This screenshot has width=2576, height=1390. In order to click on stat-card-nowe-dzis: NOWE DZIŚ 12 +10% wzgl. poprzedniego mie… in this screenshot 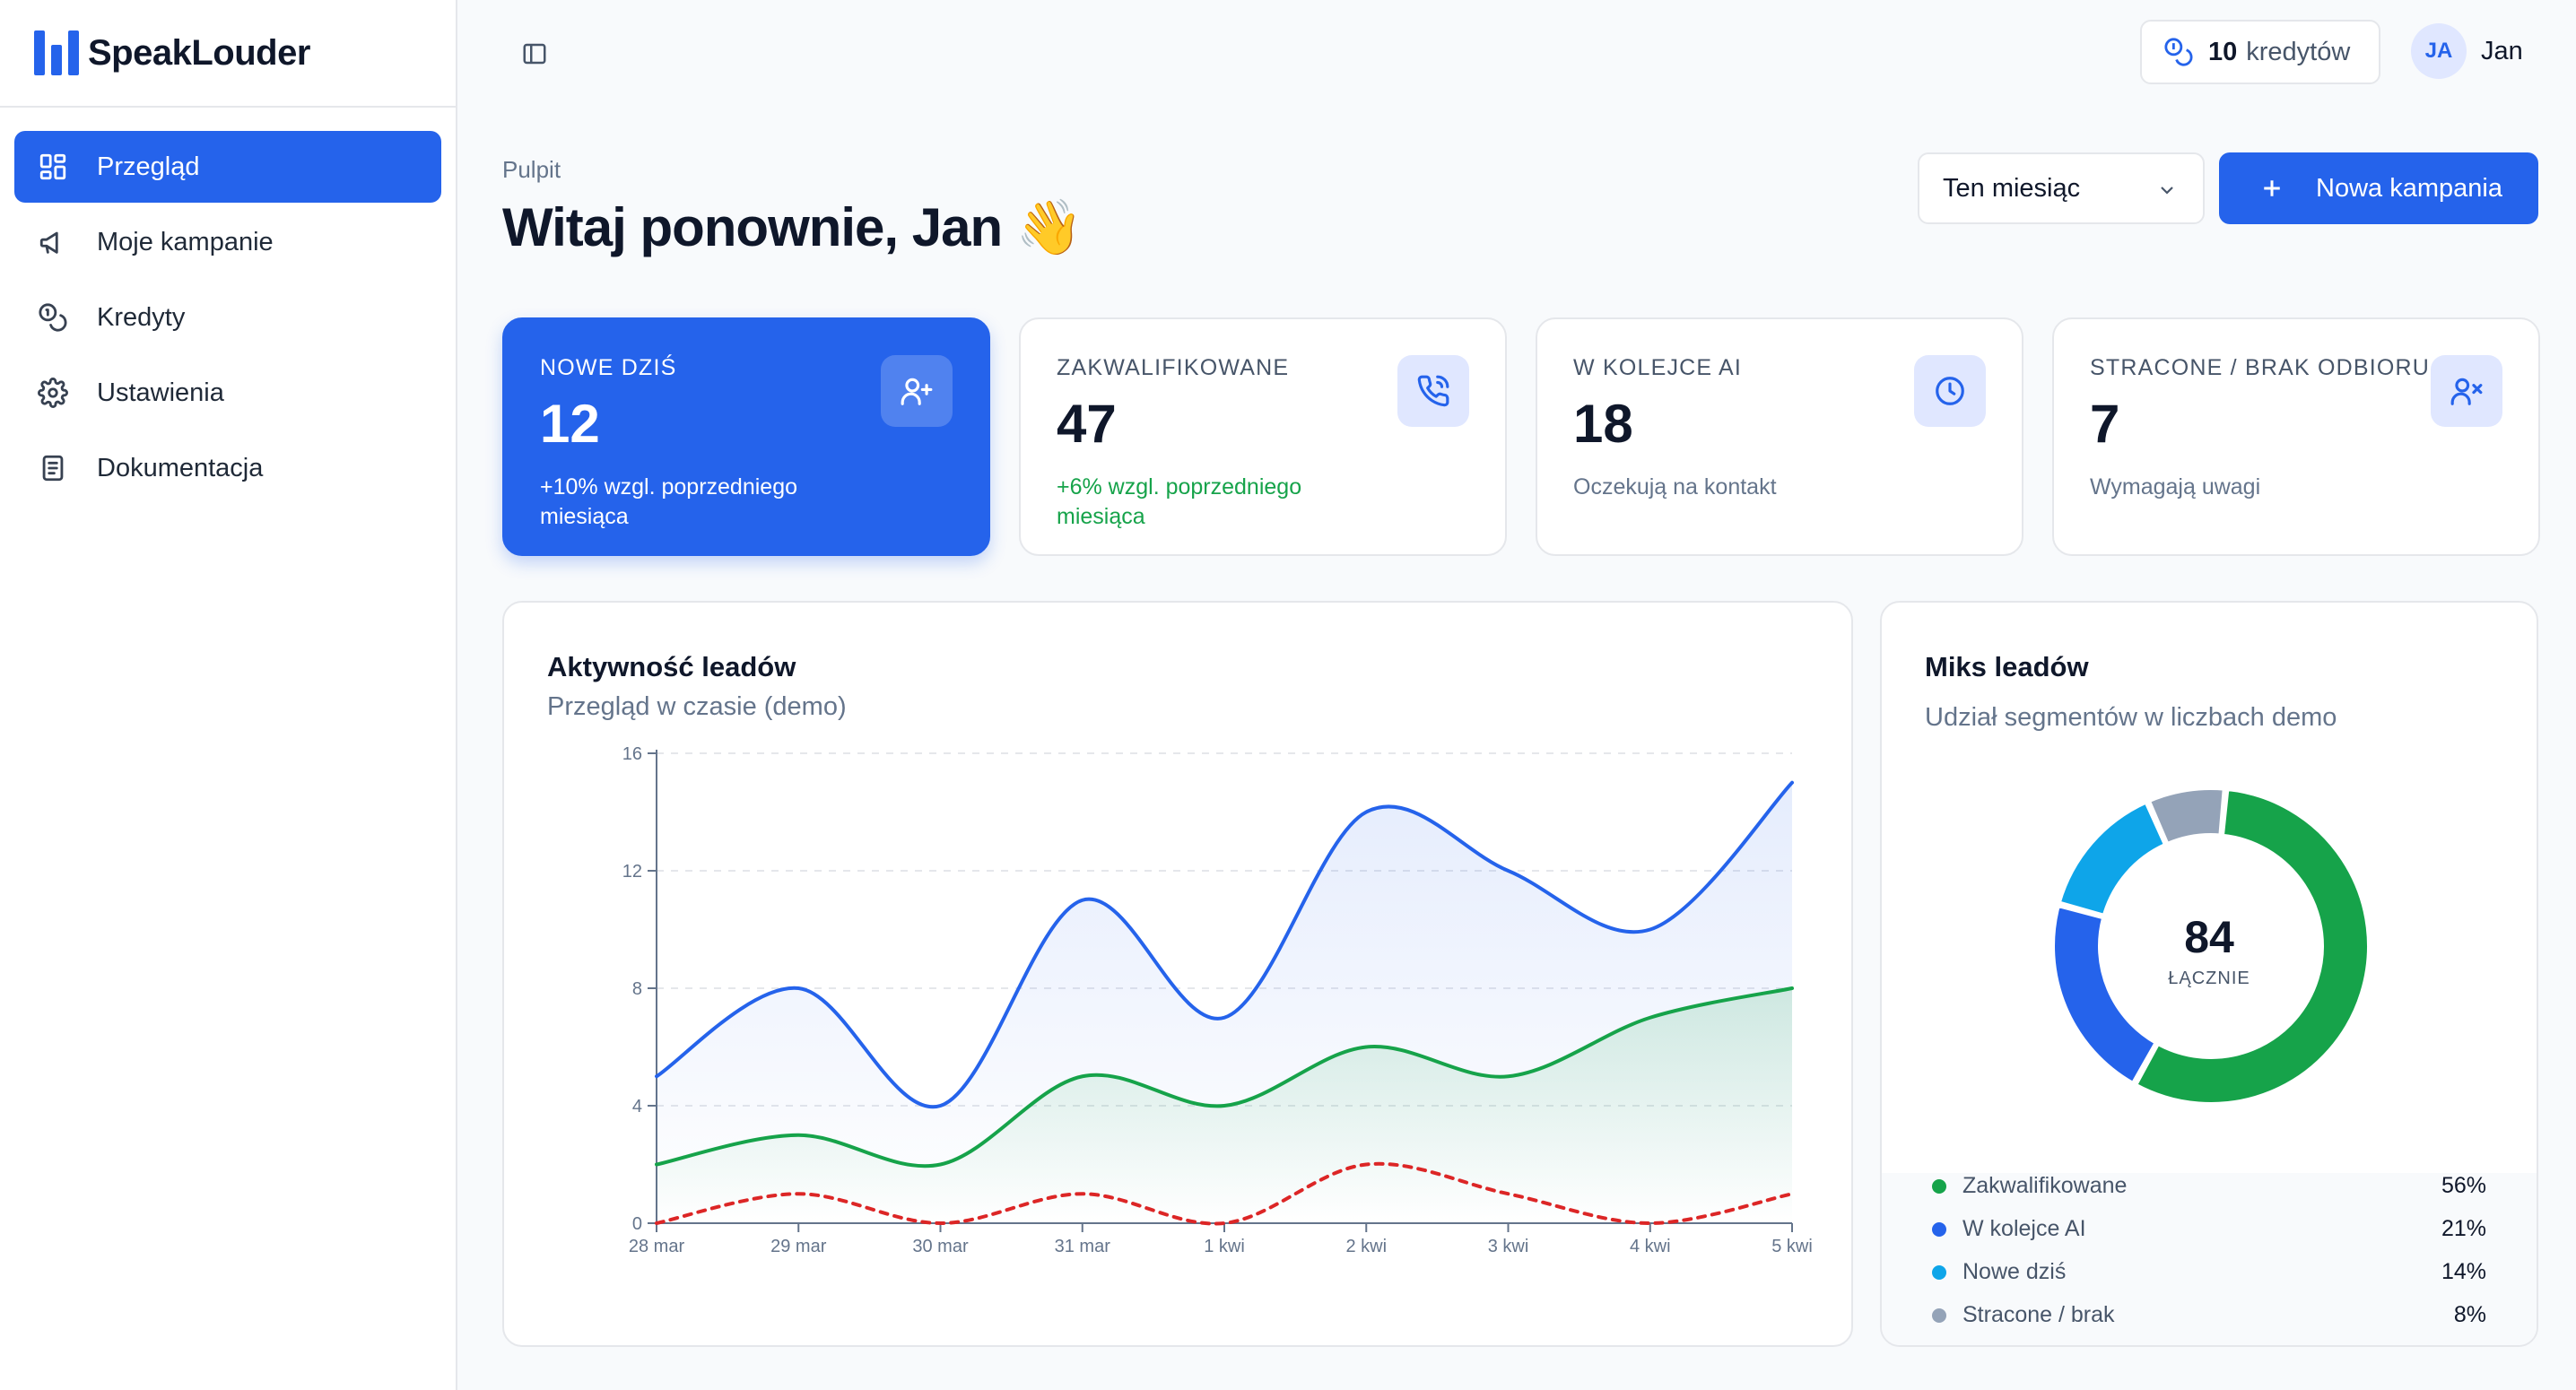, I will do `click(746, 436)`.